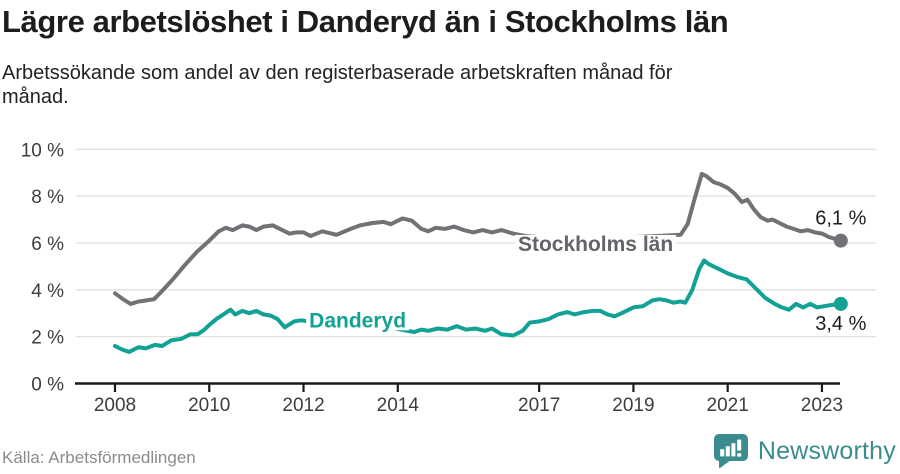 Image resolution: width=900 pixels, height=474 pixels. I want to click on x-tick-label: 2010, so click(209, 405).